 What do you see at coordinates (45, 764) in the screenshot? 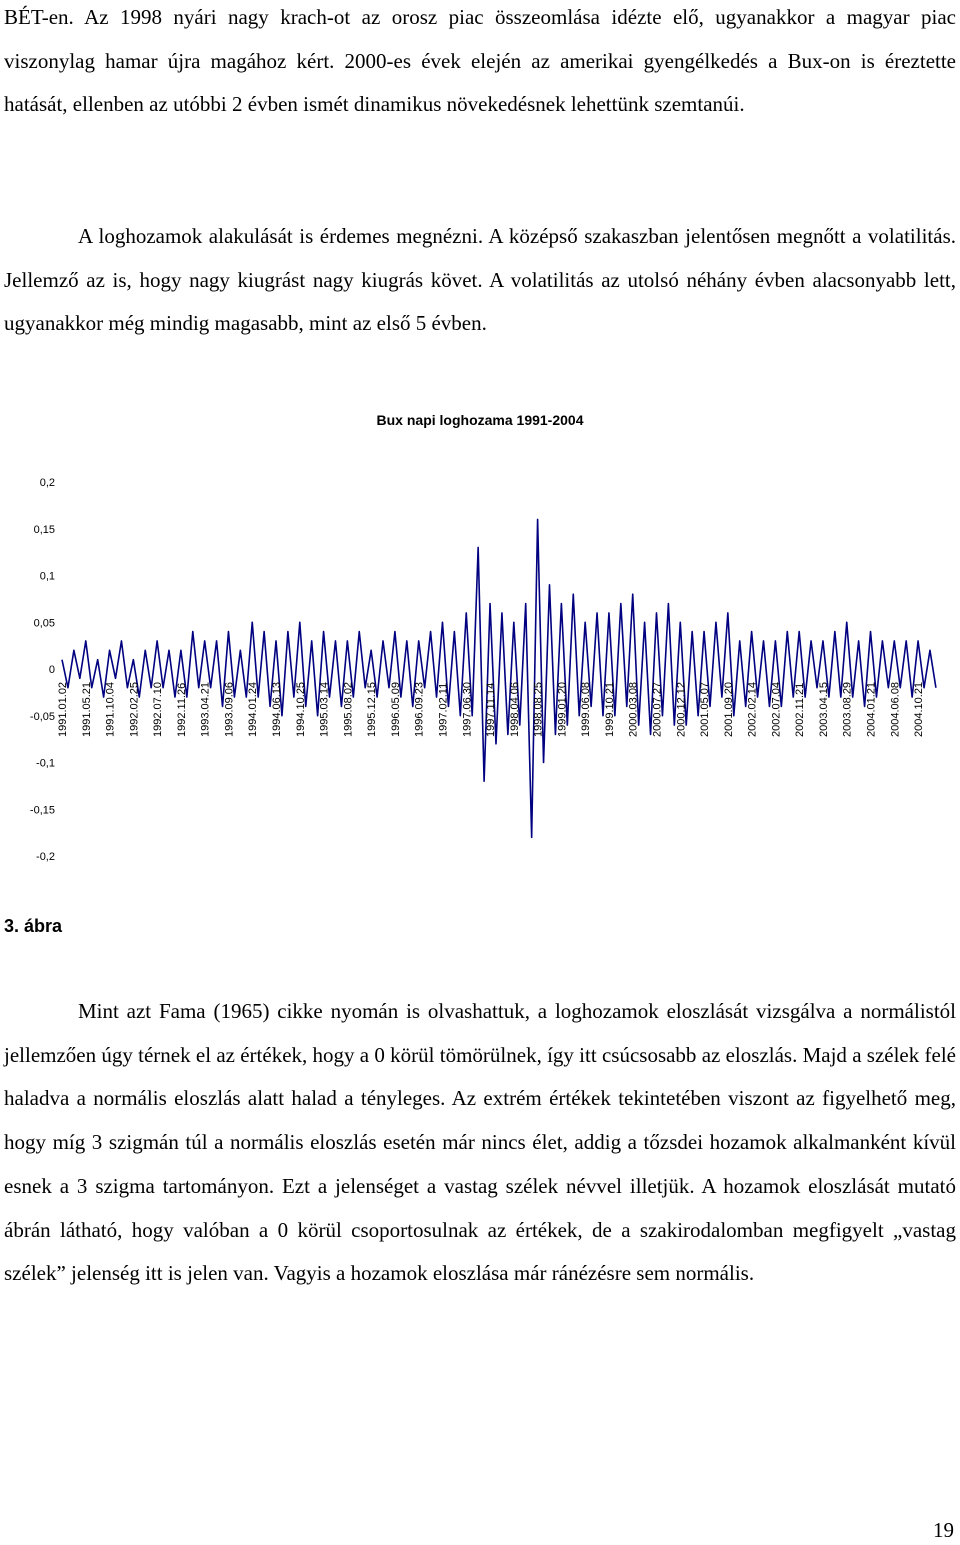
I see `y-tick-label: -0,1` at bounding box center [45, 764].